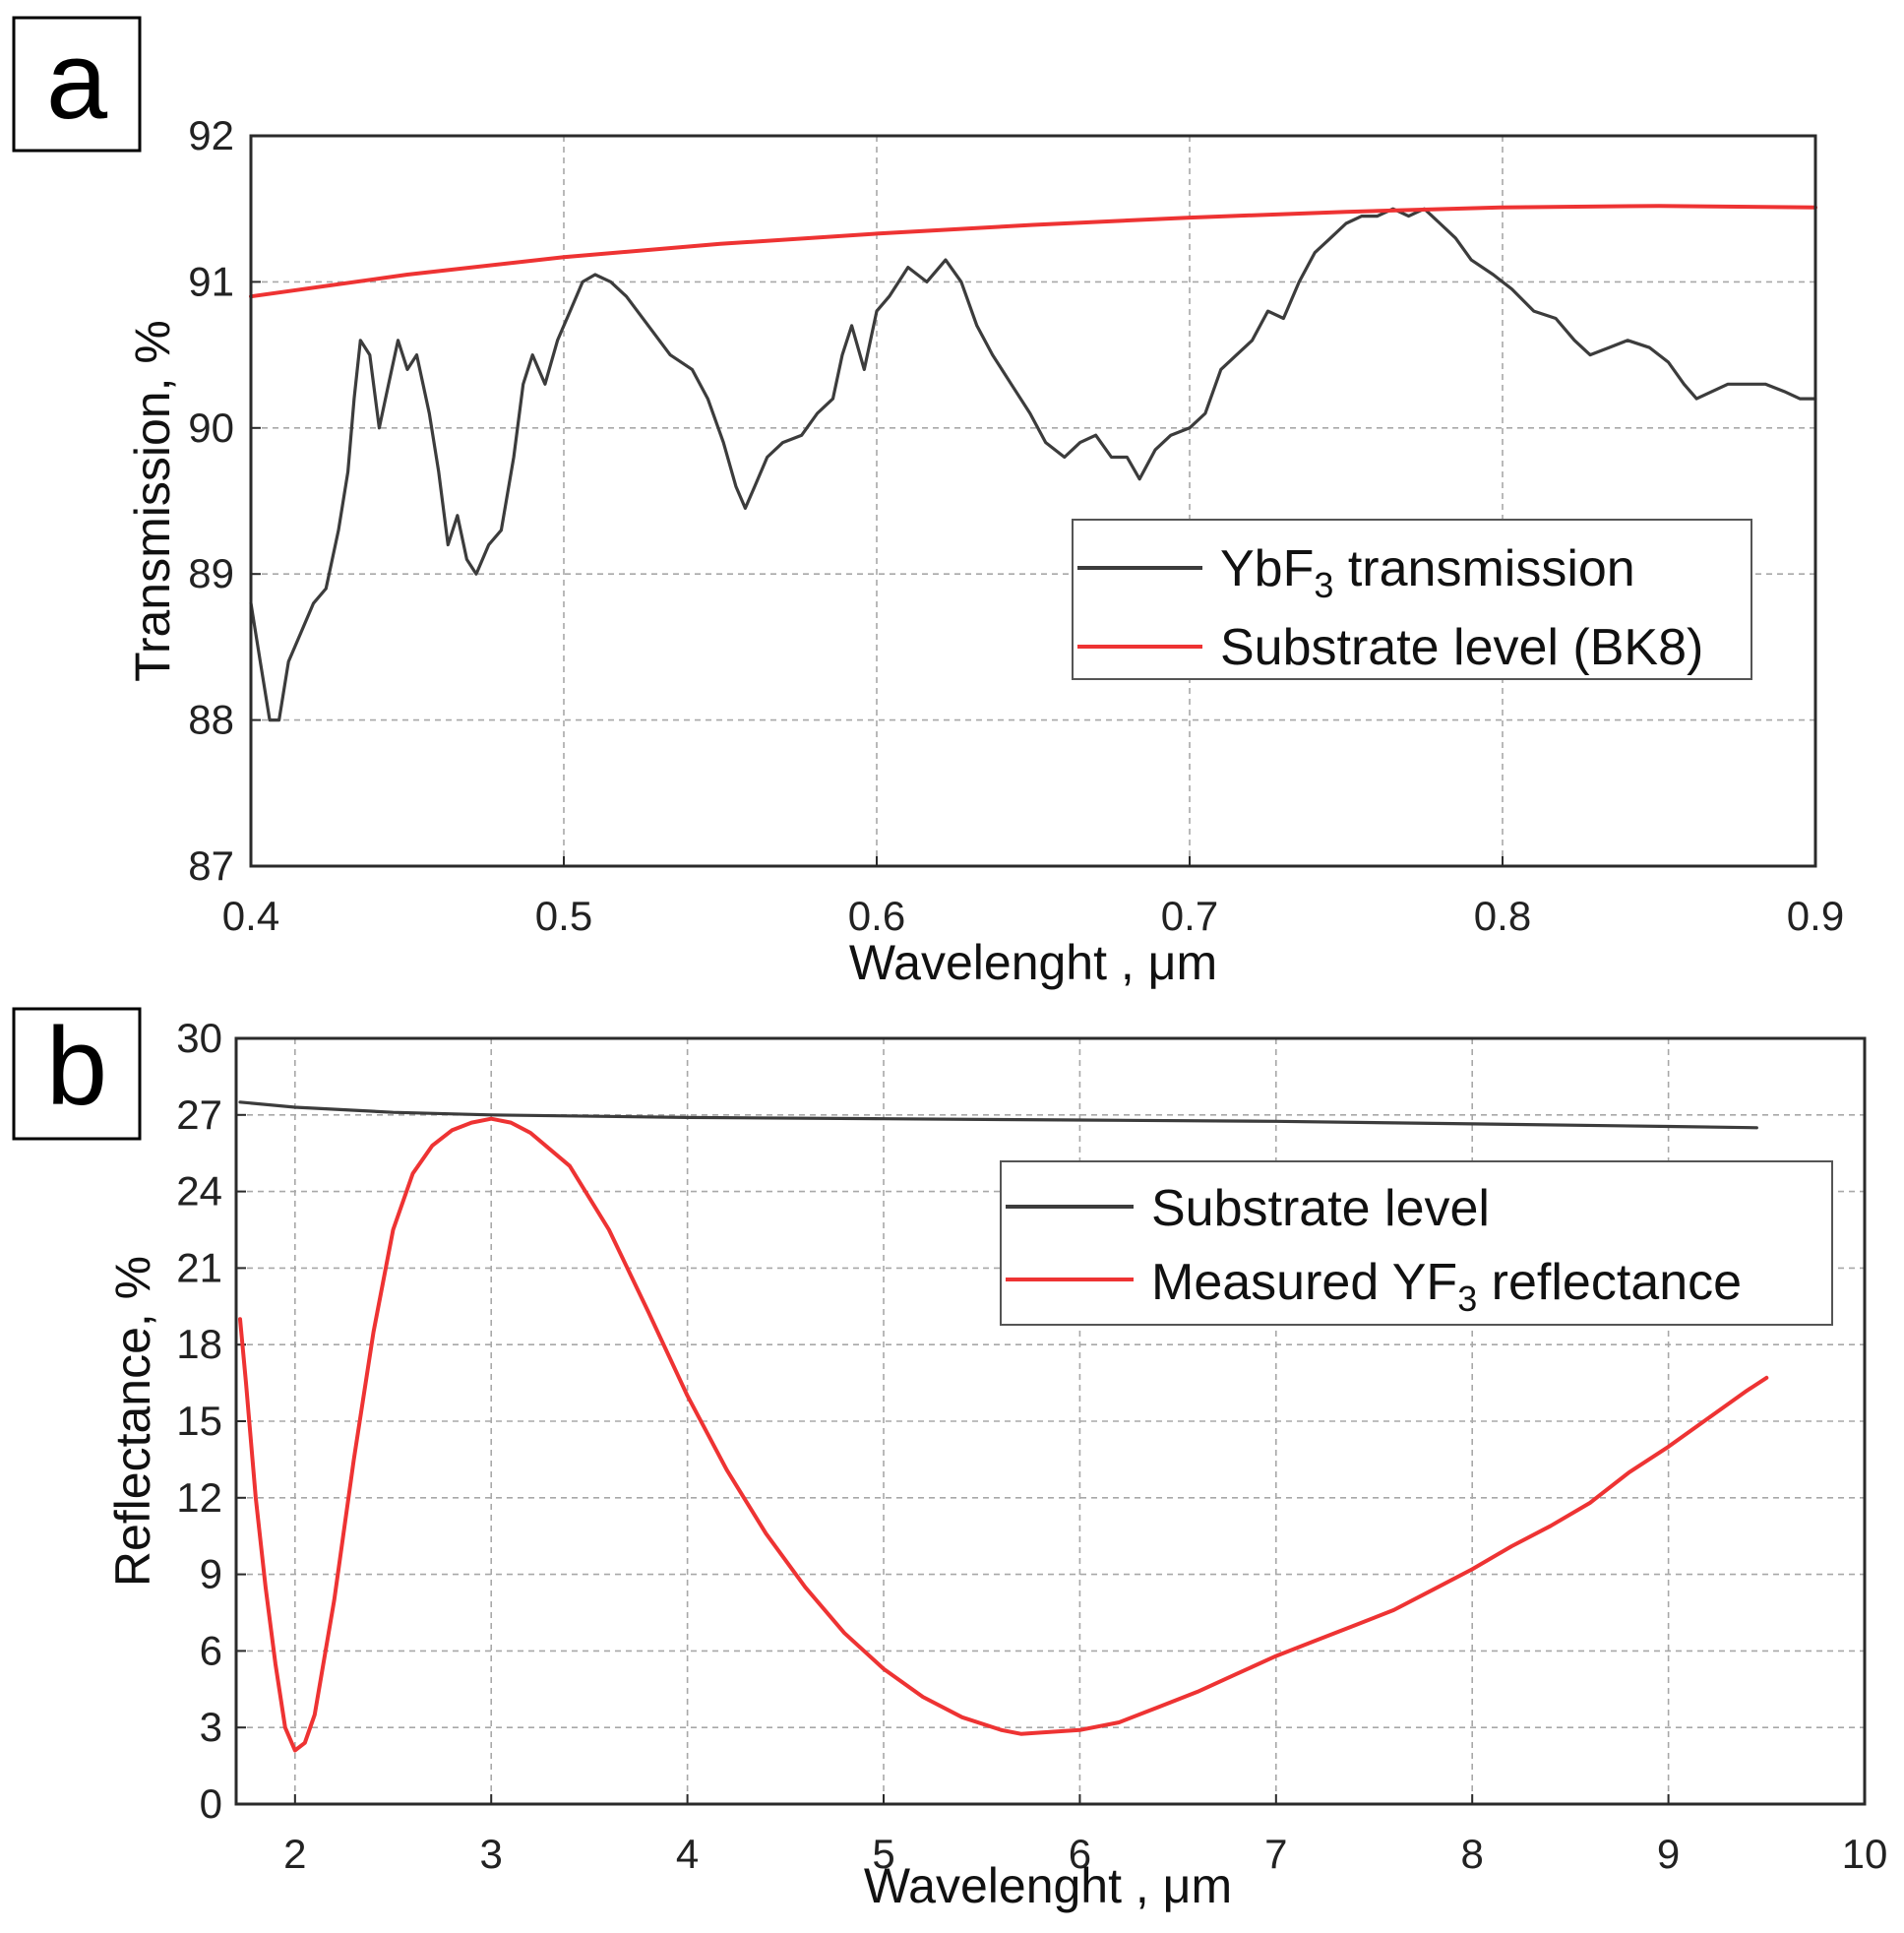 This screenshot has height=1933, width=1904. I want to click on panel-b-x-tick-label: 2, so click(294, 1854).